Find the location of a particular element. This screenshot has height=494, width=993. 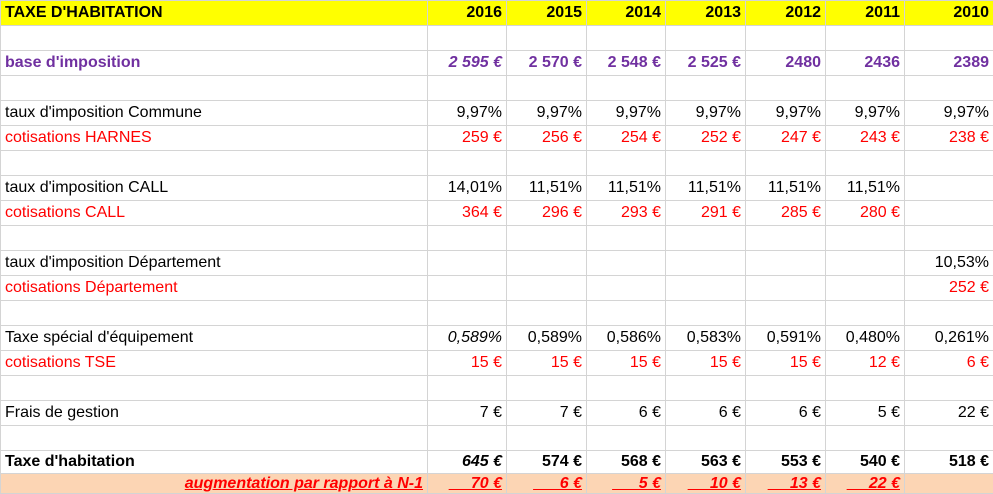

year-header: 2012 is located at coordinates (786, 13).